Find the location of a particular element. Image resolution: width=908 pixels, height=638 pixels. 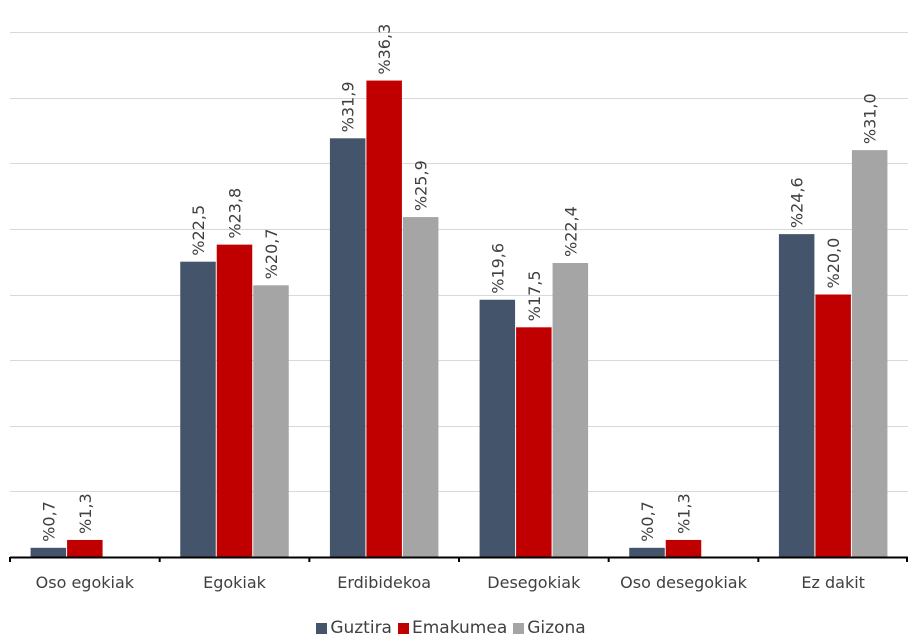

x-tick-label: Desegokiak is located at coordinates (534, 582).